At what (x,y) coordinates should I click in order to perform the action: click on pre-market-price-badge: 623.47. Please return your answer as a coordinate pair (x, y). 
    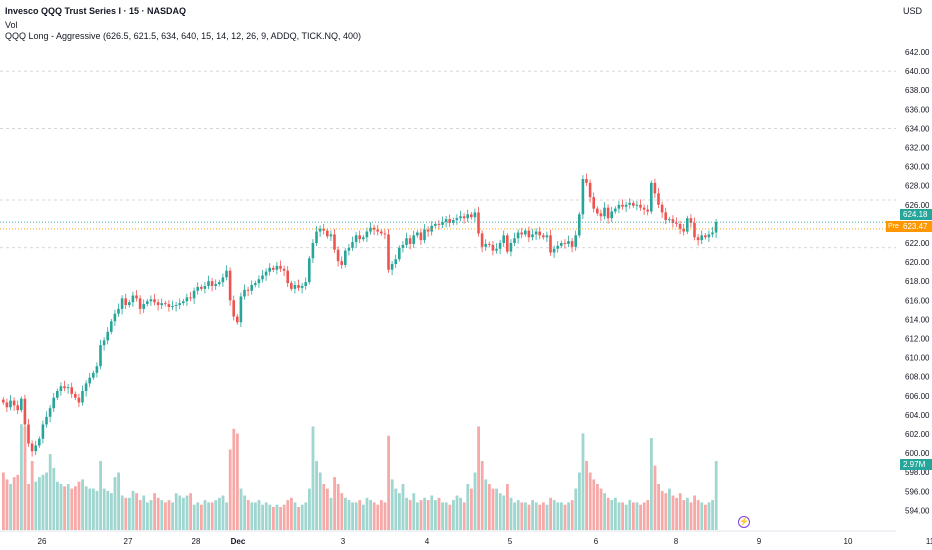
    Looking at the image, I should click on (916, 226).